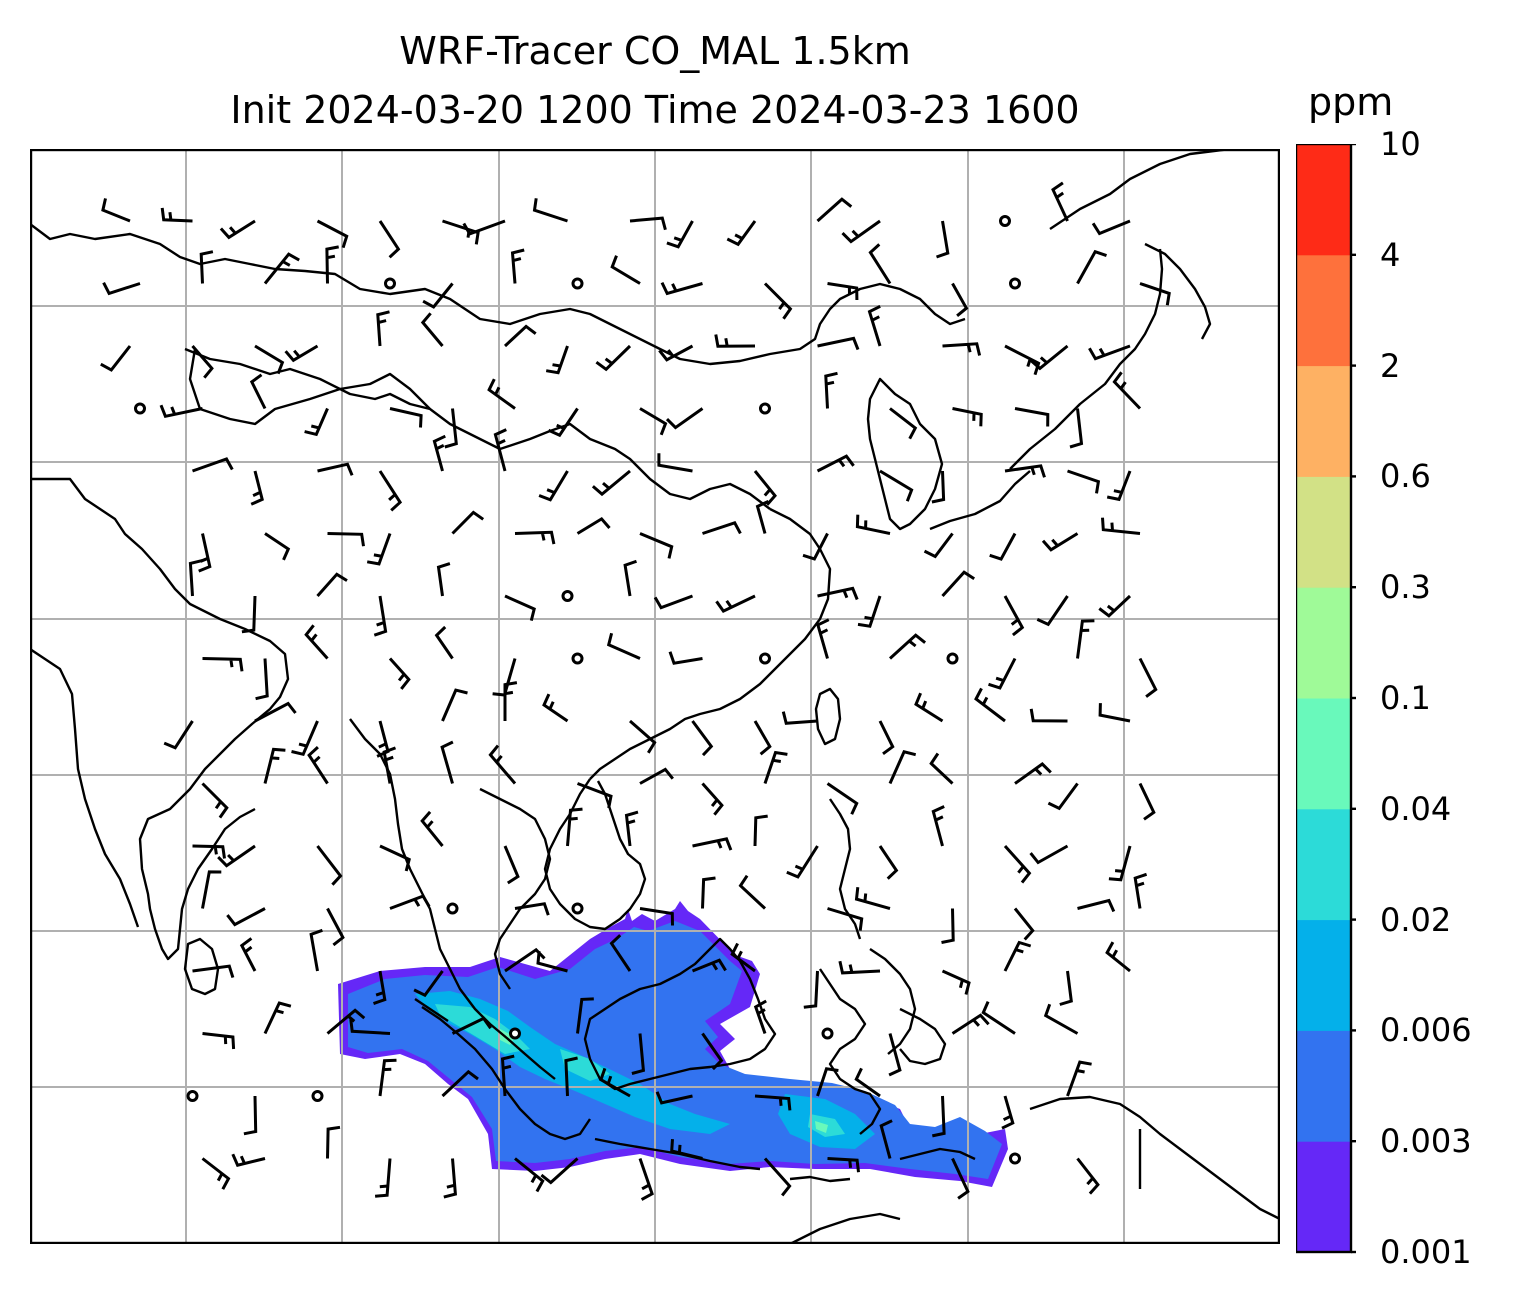 This screenshot has height=1306, width=1528. Describe the element at coordinates (431, 1010) in the screenshot. I see `sumatra-west` at that location.